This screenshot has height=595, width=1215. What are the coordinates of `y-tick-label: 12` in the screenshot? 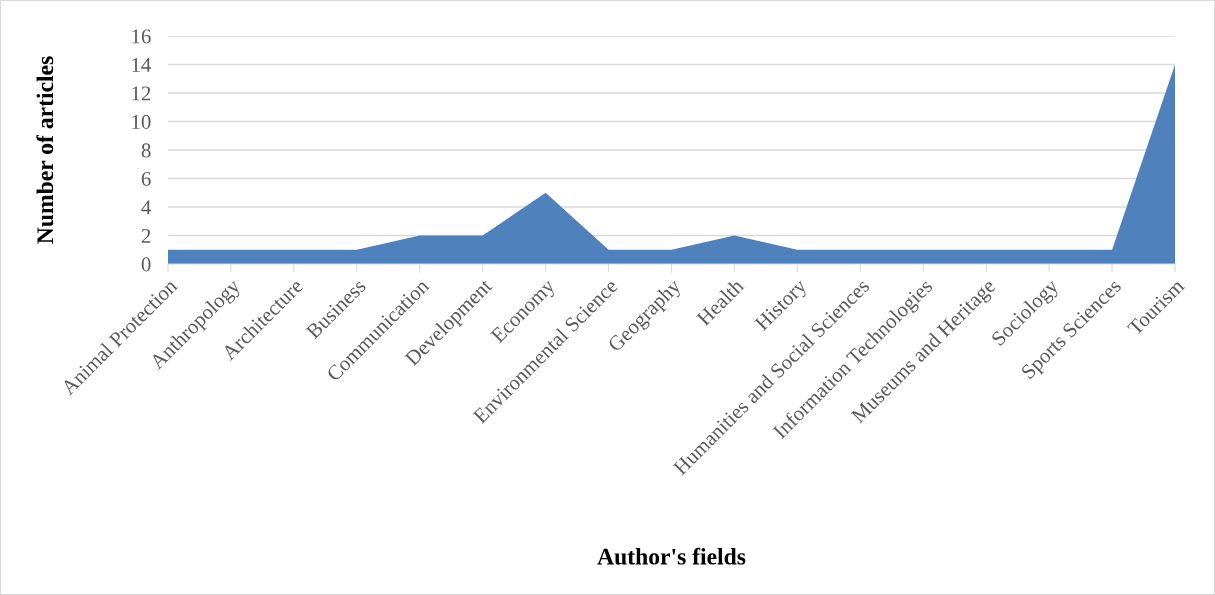 It's located at (141, 93).